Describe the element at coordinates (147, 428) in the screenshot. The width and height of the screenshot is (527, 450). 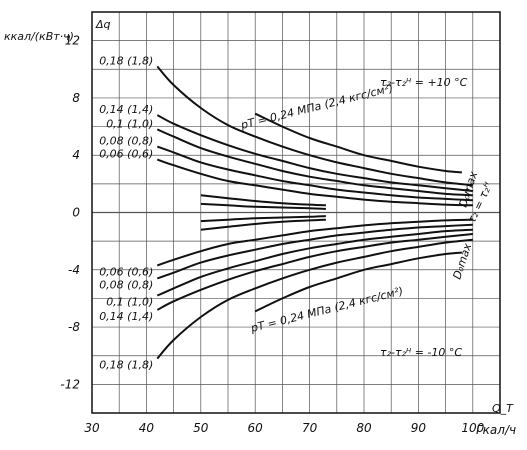
I see `x-tick-label: 40` at that location.